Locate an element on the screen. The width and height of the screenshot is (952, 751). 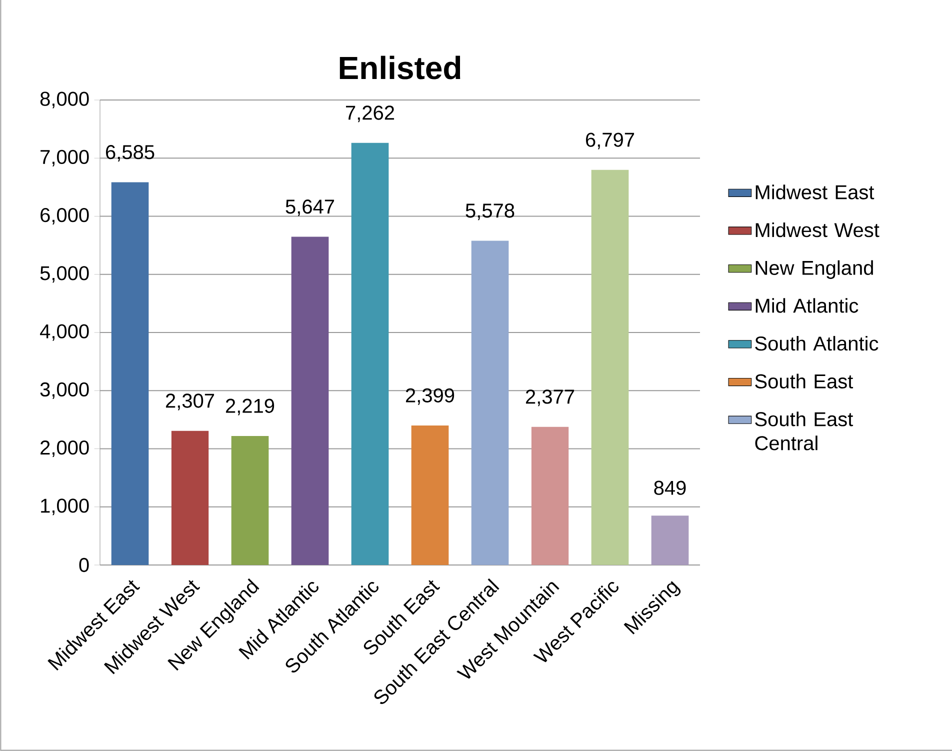
legend-label: Midwest West is located at coordinates (818, 230).